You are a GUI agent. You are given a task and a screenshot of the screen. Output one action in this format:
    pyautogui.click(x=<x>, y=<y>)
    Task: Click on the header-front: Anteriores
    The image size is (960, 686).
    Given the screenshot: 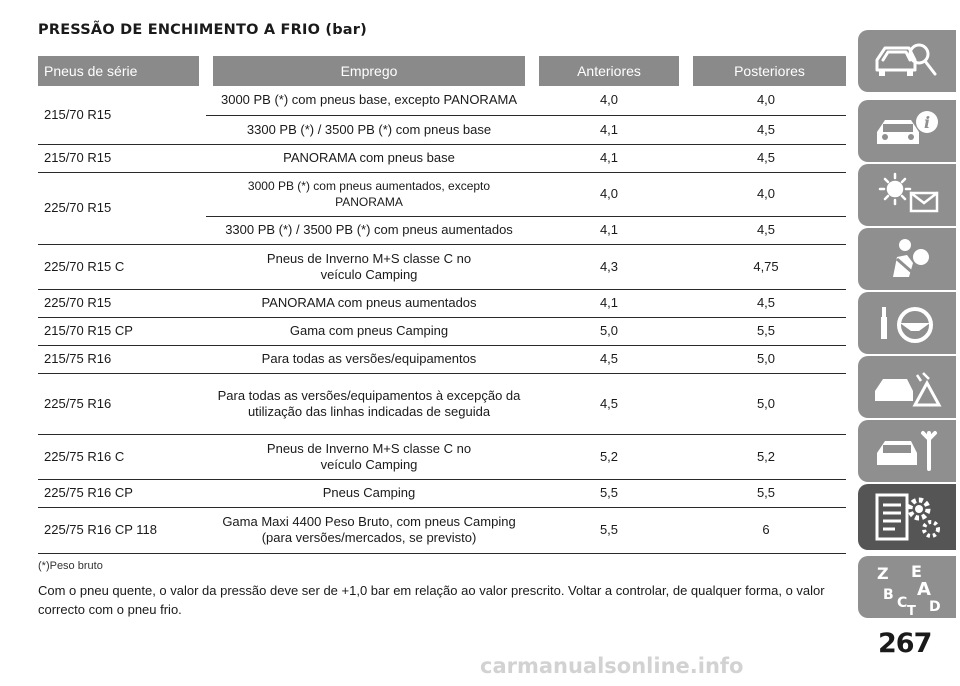 What is the action you would take?
    pyautogui.click(x=605, y=71)
    